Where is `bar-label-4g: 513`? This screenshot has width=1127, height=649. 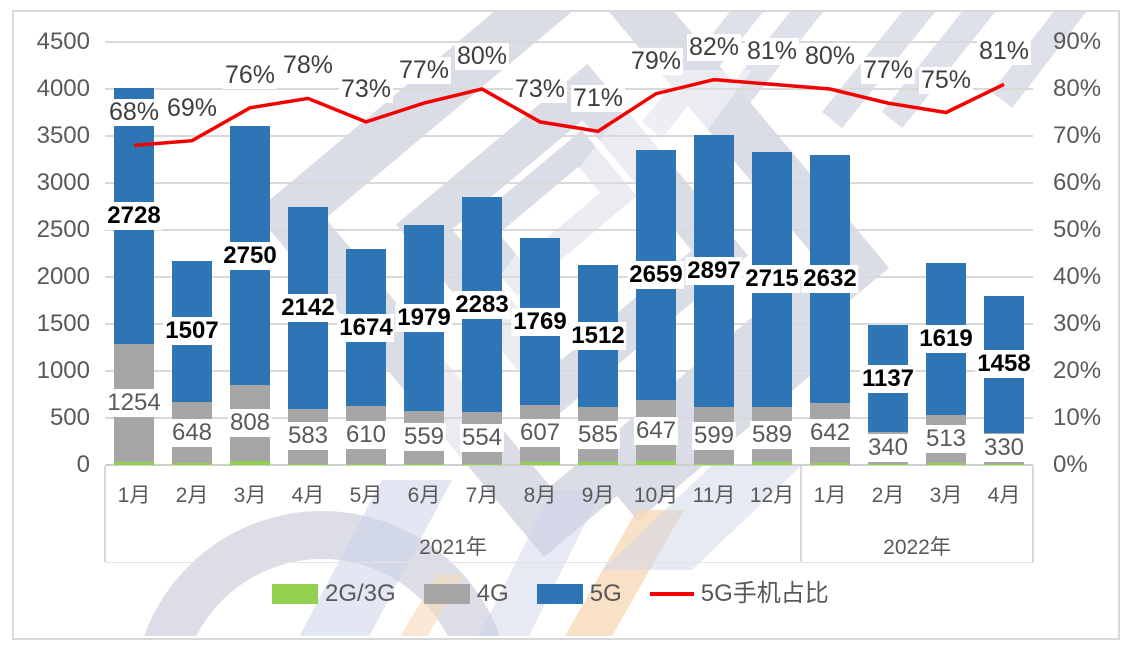
bar-label-4g: 513 is located at coordinates (946, 439).